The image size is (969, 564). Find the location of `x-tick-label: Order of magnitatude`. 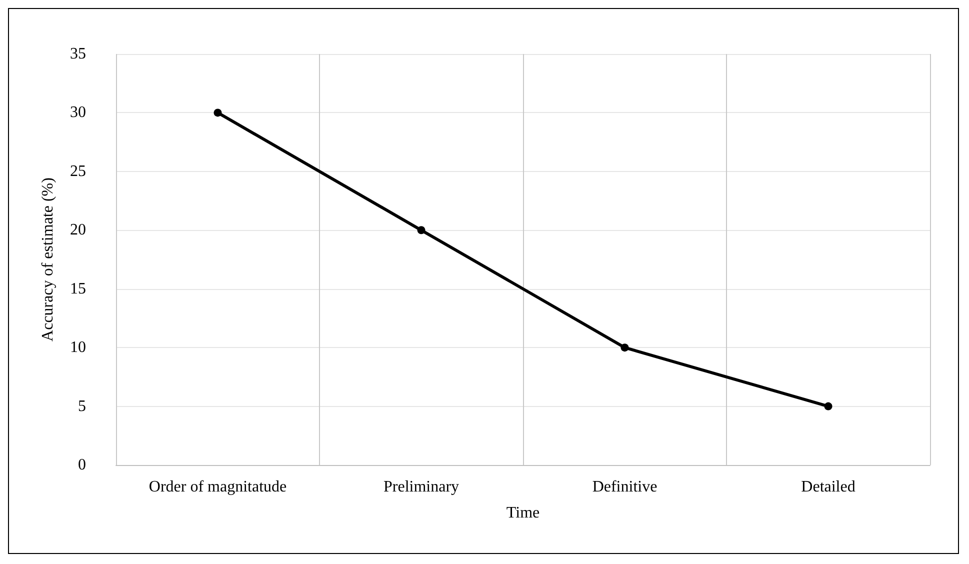

x-tick-label: Order of magnitatude is located at coordinates (217, 487).